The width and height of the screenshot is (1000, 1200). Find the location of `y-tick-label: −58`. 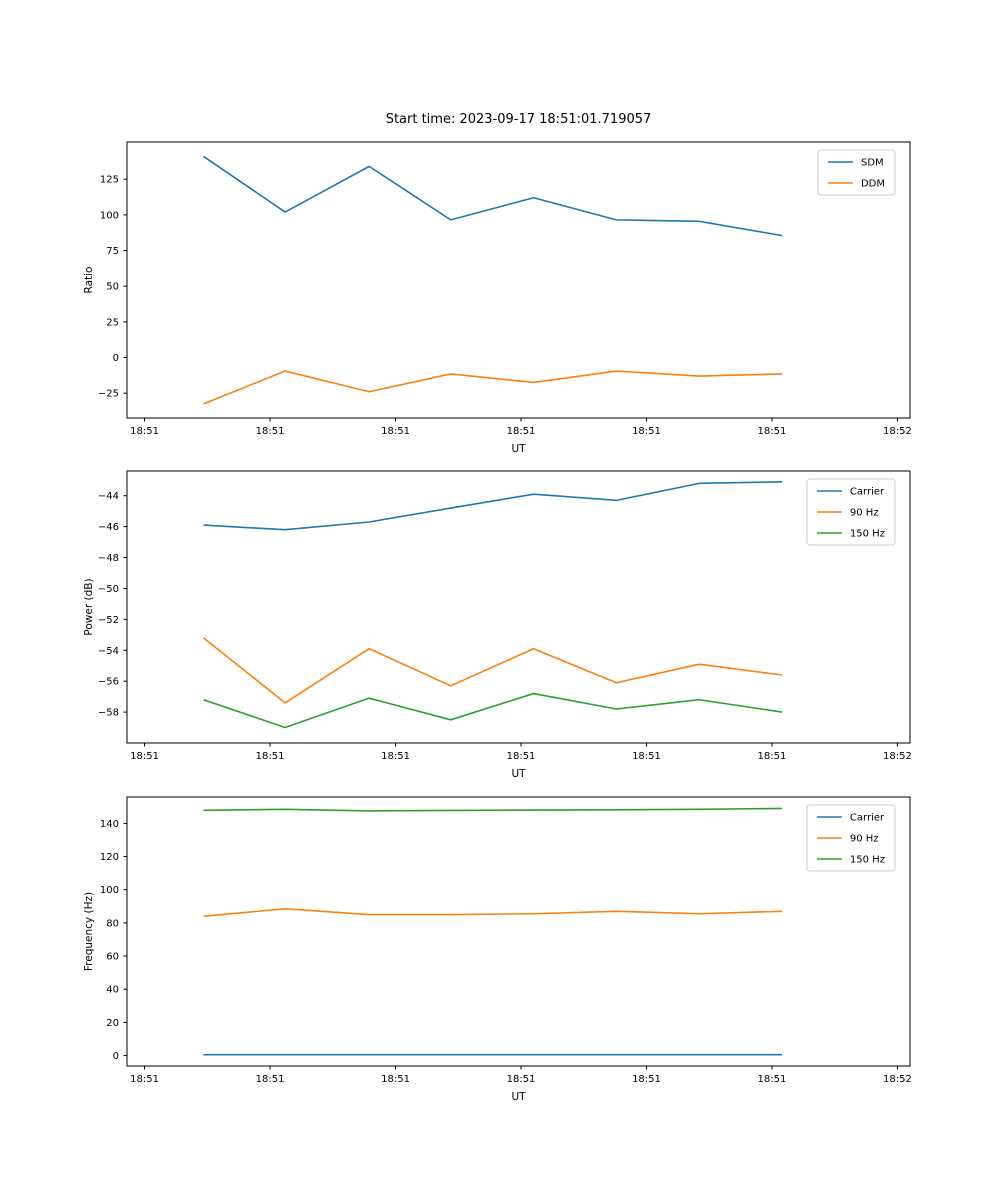

y-tick-label: −58 is located at coordinates (108, 713).